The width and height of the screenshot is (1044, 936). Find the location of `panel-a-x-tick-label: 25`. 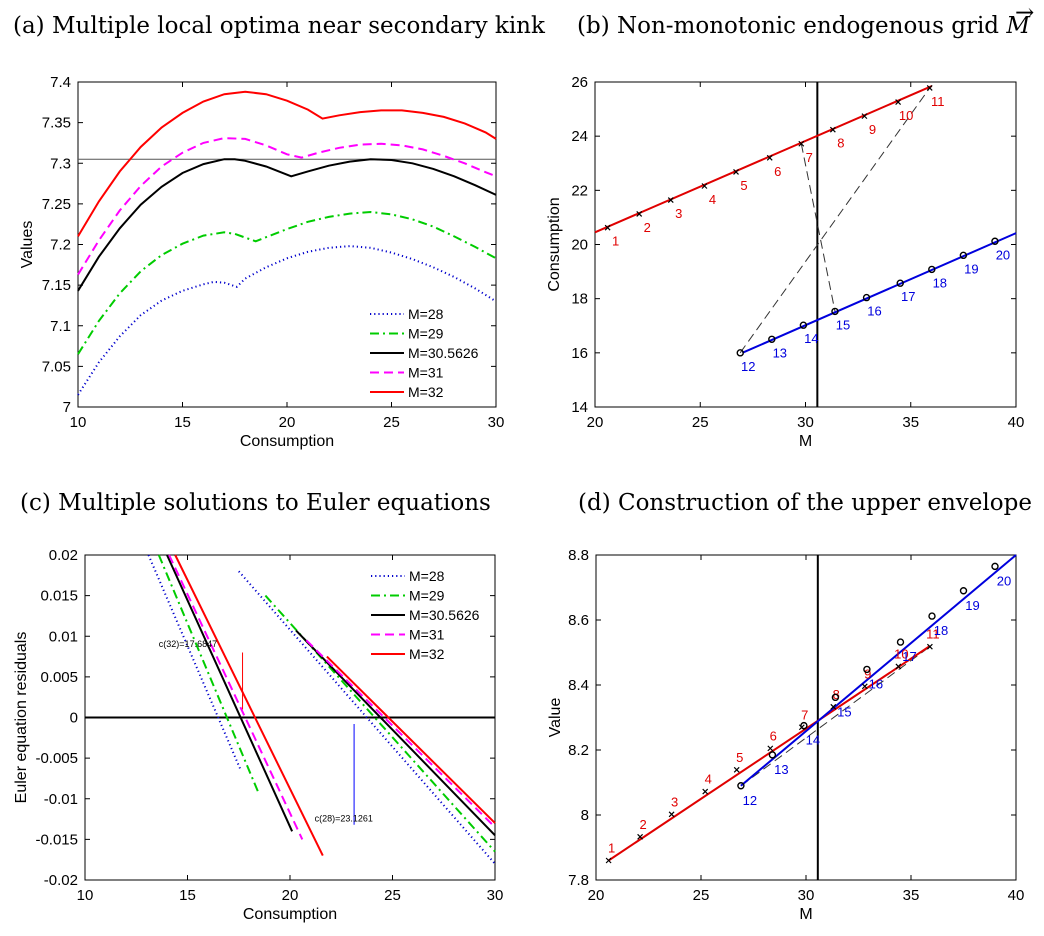

panel-a-x-tick-label: 25 is located at coordinates (391, 422).